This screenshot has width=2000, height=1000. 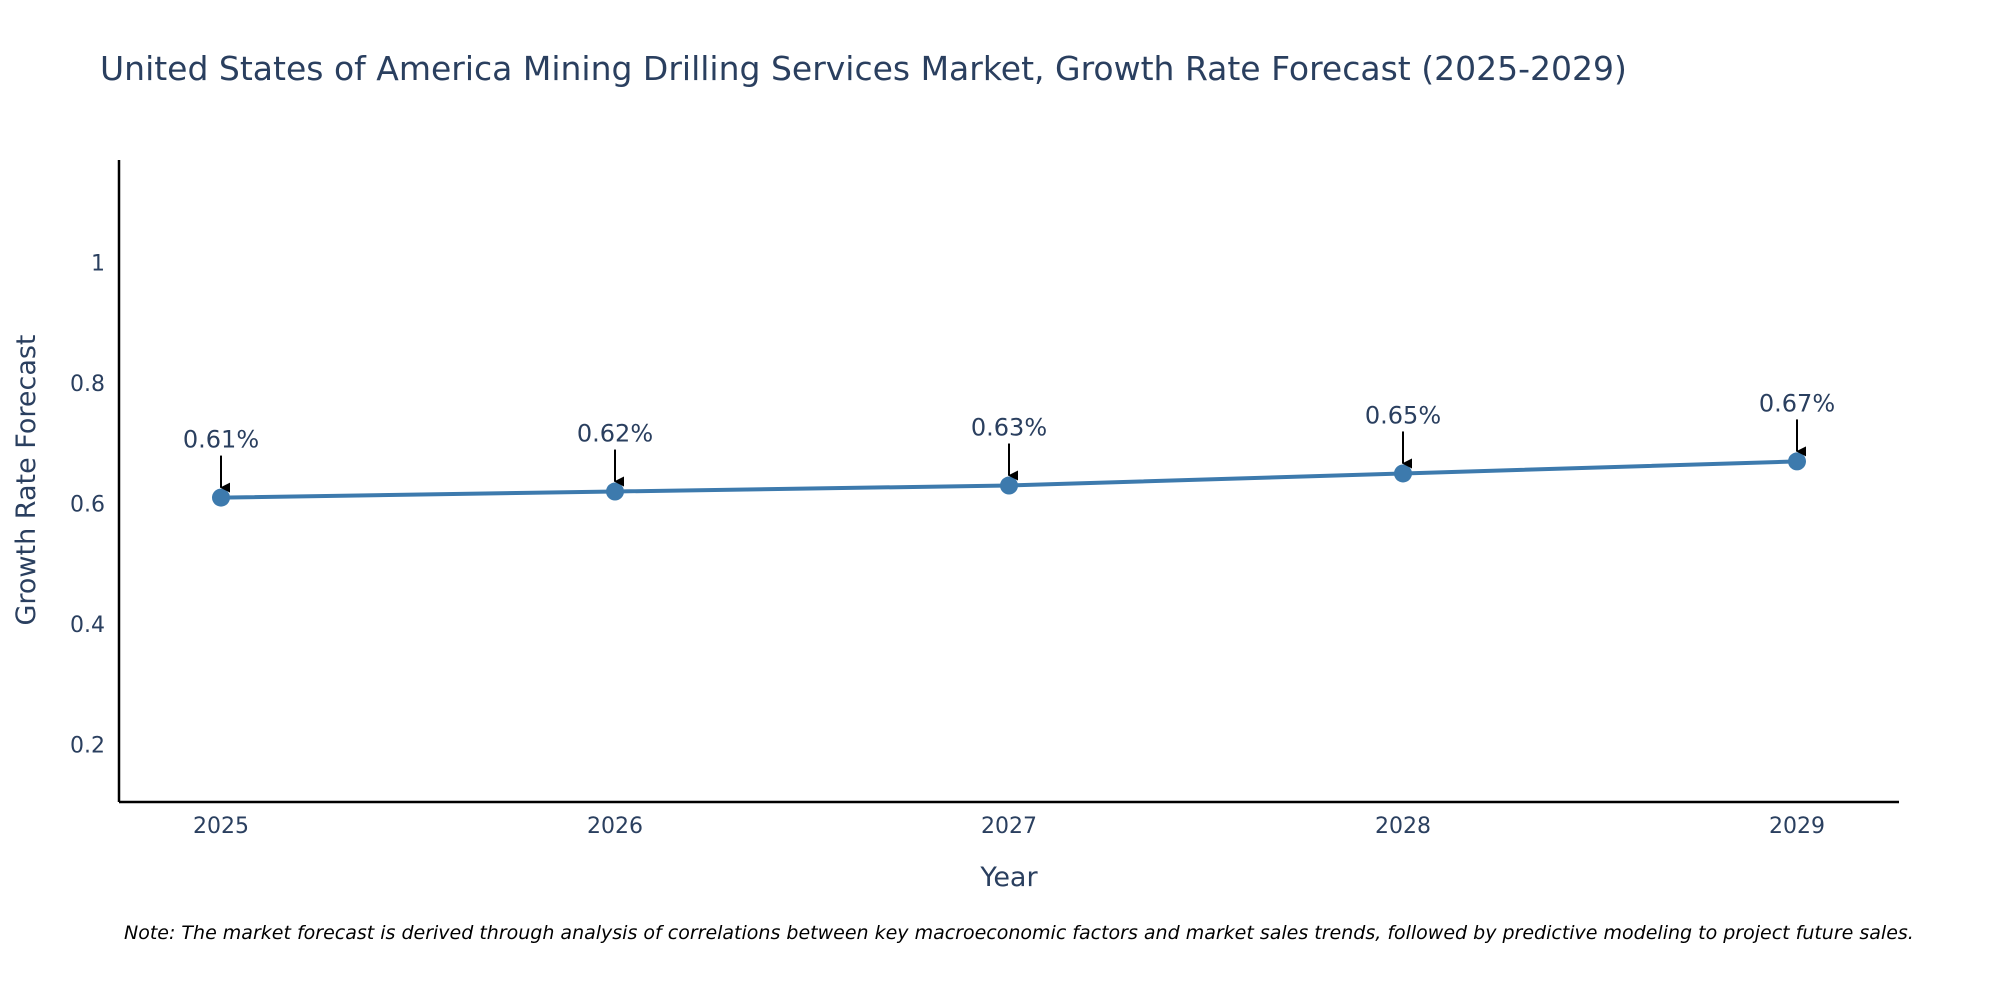 I want to click on series-markers, so click(x=1009, y=479).